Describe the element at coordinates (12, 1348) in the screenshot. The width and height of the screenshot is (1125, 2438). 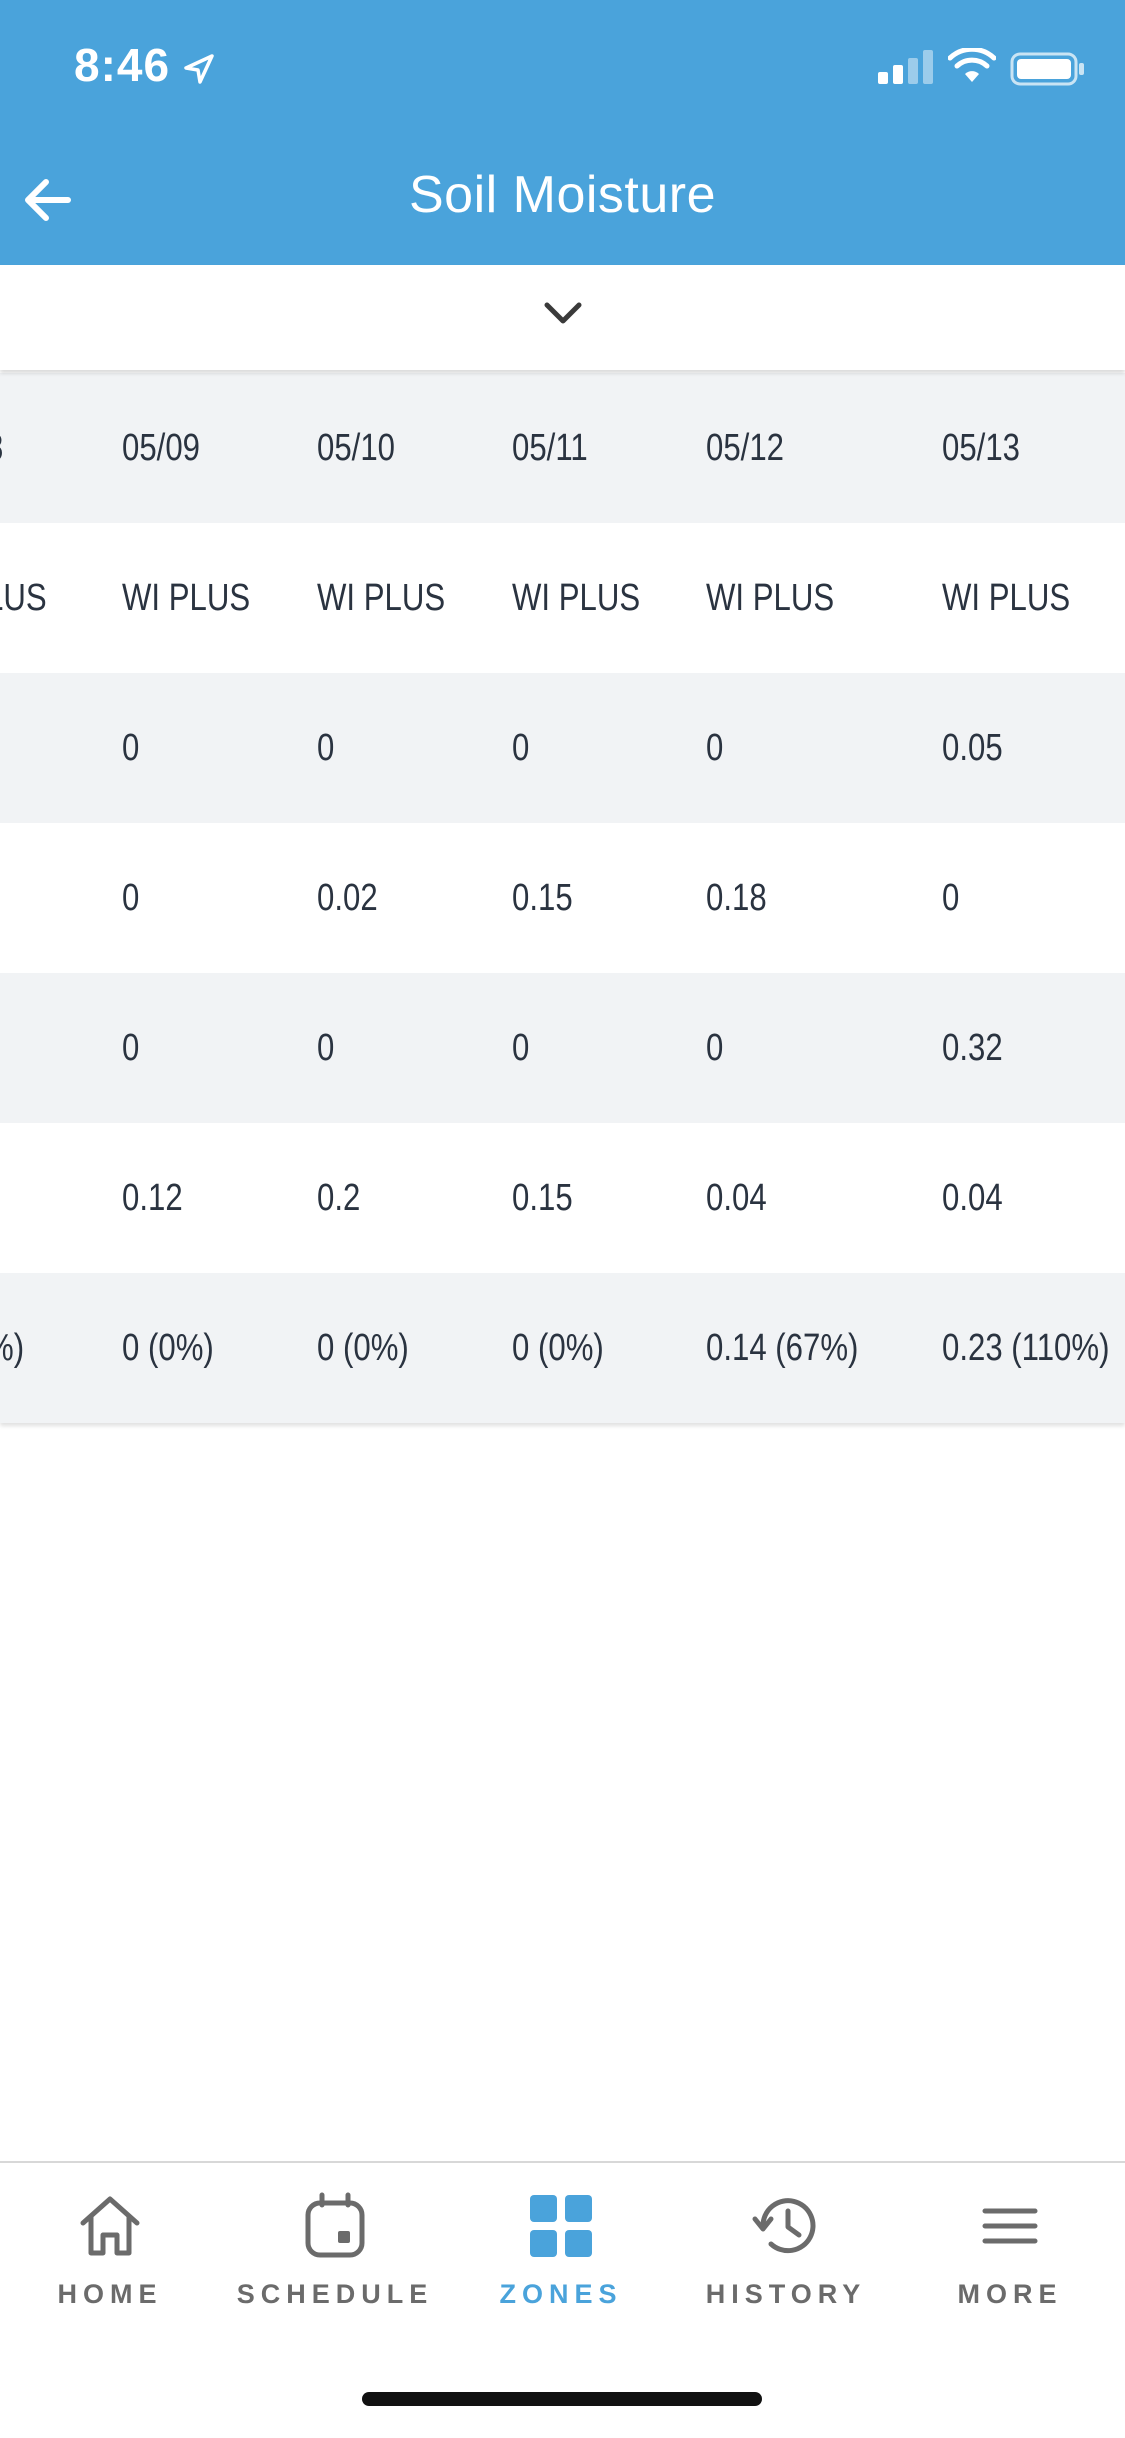
I see `table-cell: %)` at that location.